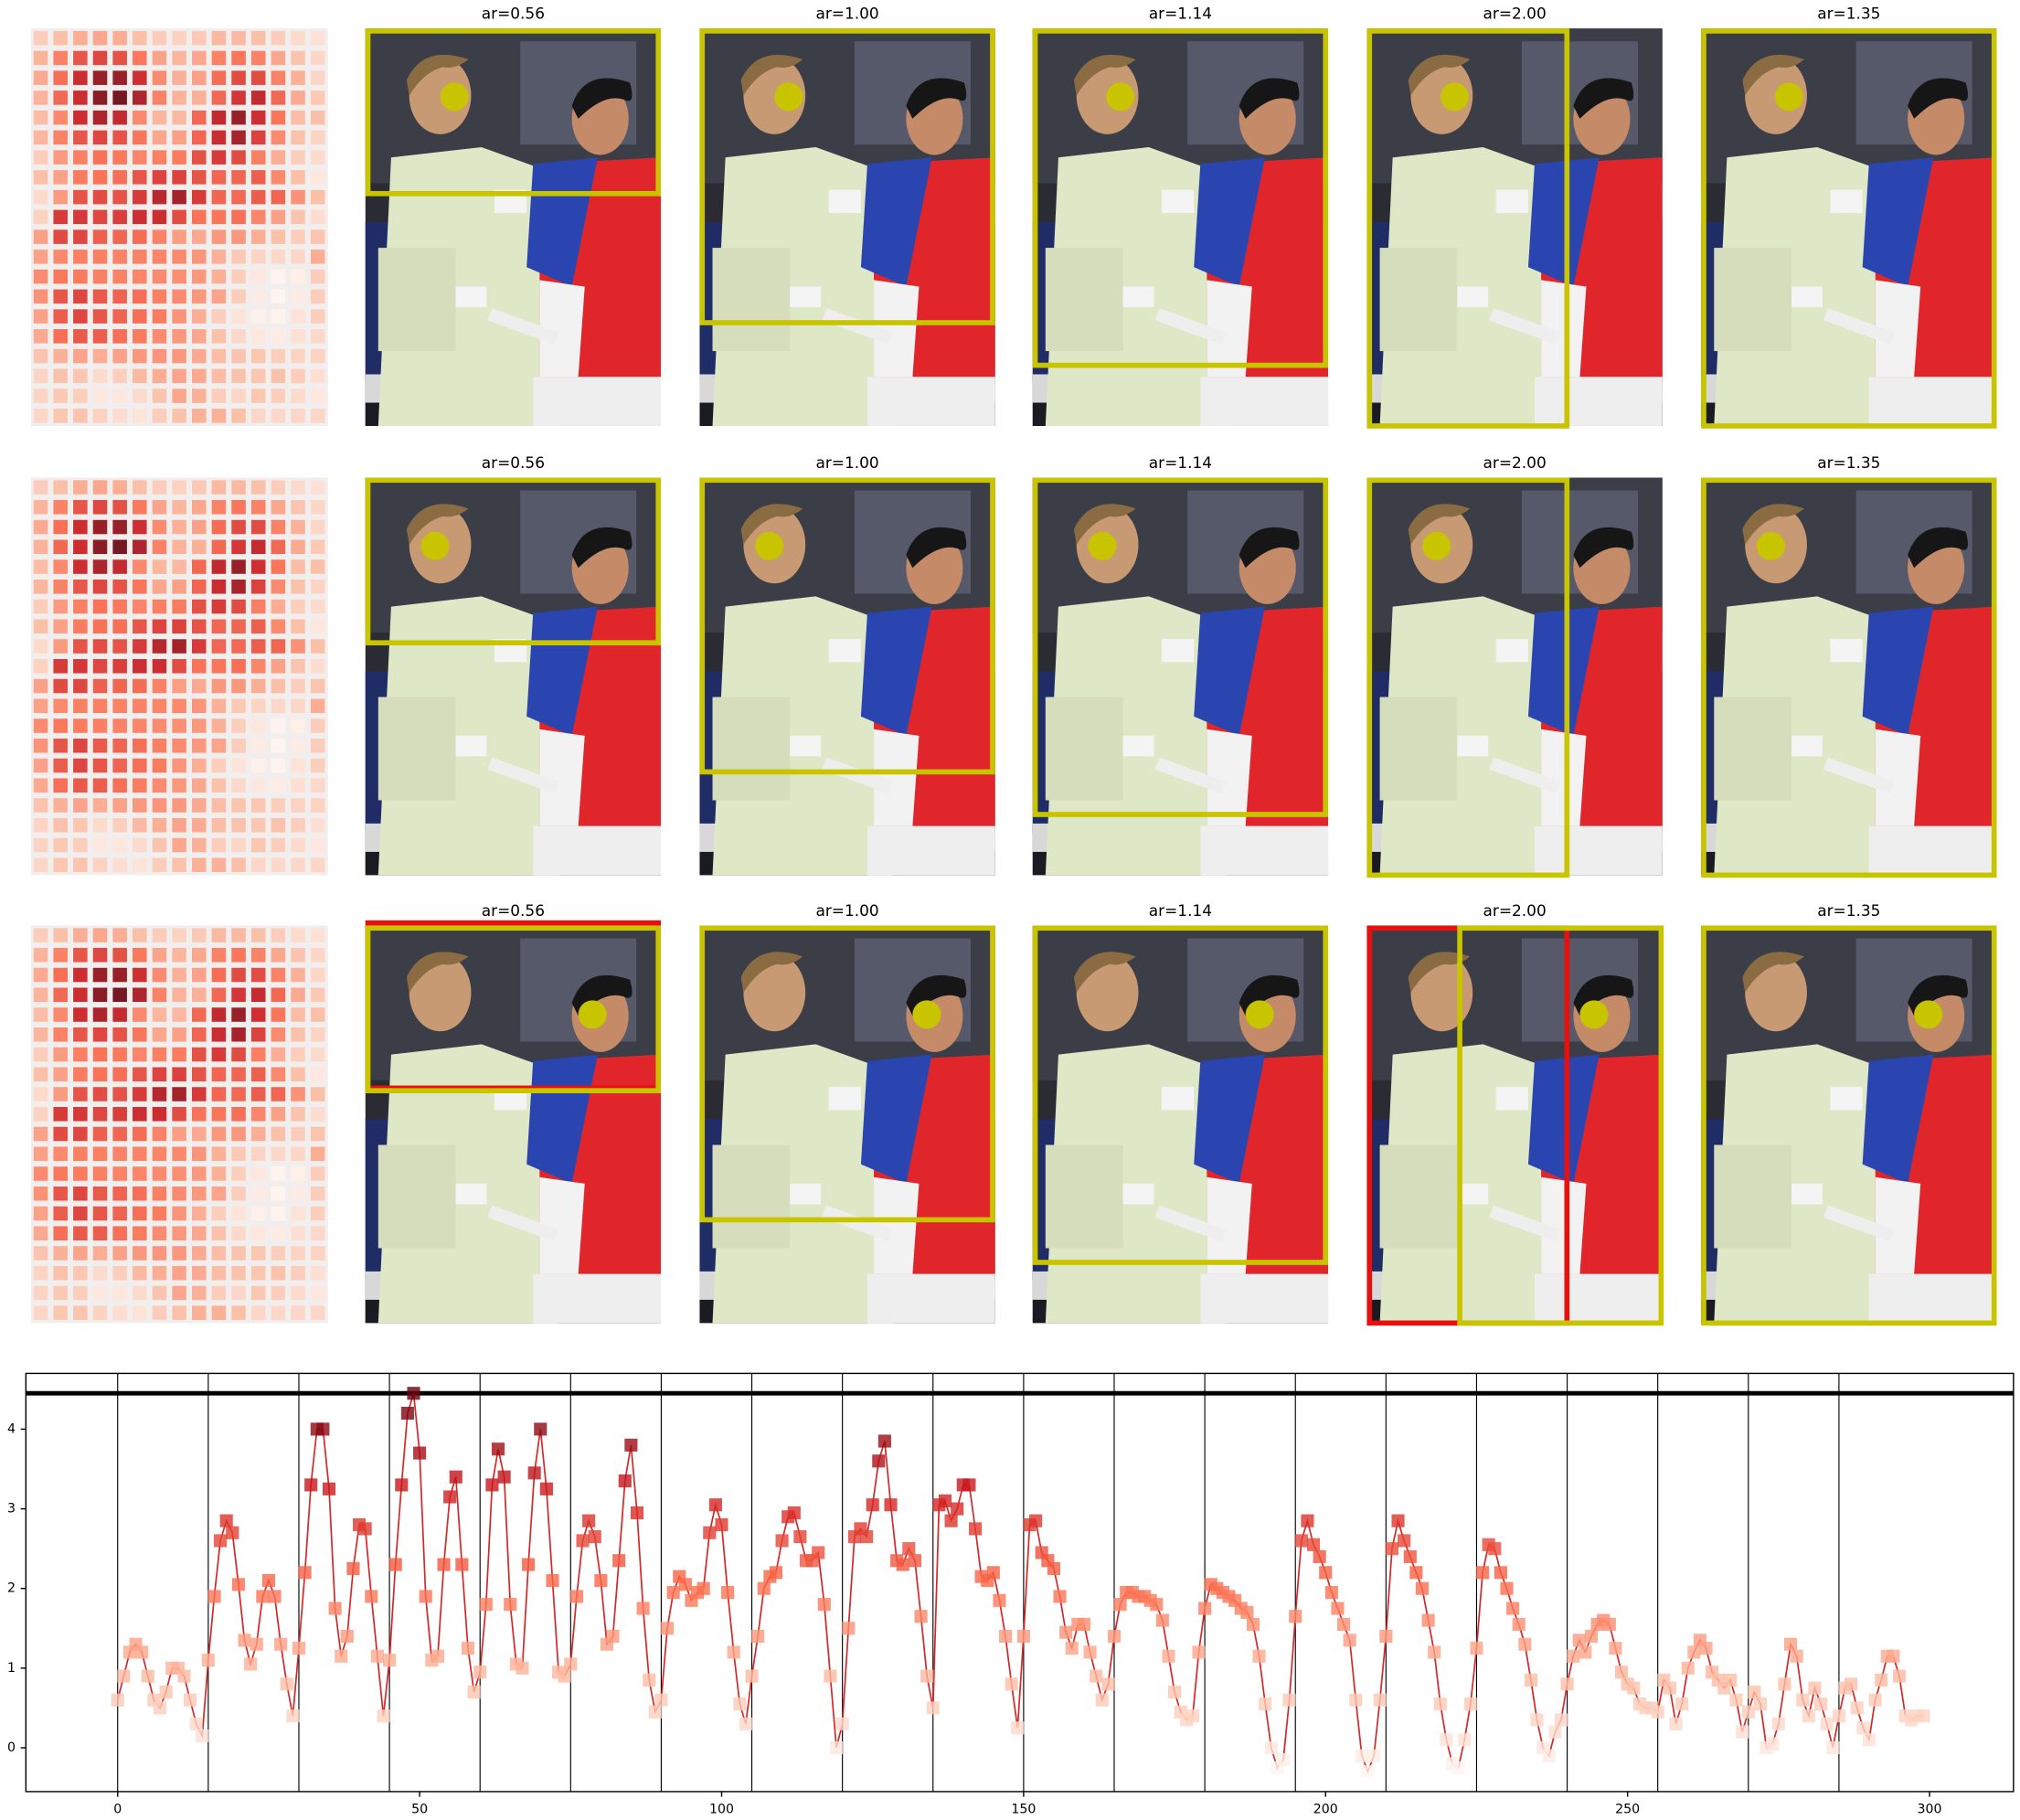 The image size is (2020, 1820). I want to click on photo, so click(514, 227).